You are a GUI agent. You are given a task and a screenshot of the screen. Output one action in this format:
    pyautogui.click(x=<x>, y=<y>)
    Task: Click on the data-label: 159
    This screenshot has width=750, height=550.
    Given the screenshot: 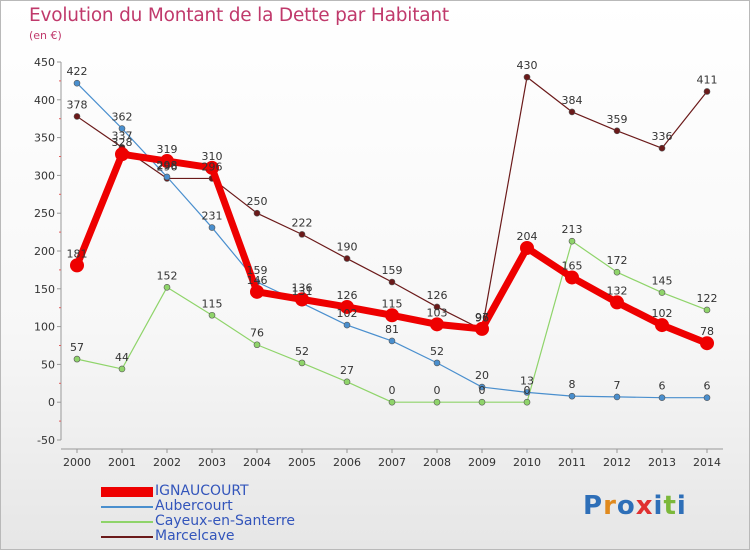 What is the action you would take?
    pyautogui.click(x=257, y=270)
    